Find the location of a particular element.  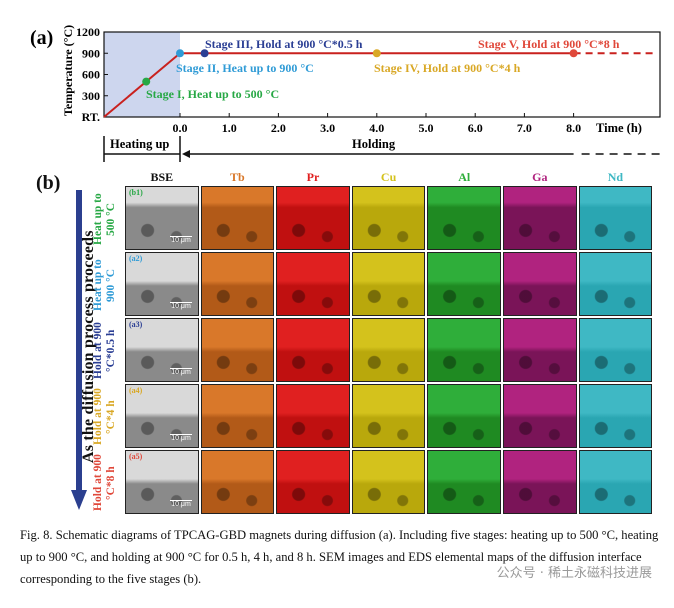

stage-label: Stage IV, Hold at 900 °C*4 h is located at coordinates (447, 68).